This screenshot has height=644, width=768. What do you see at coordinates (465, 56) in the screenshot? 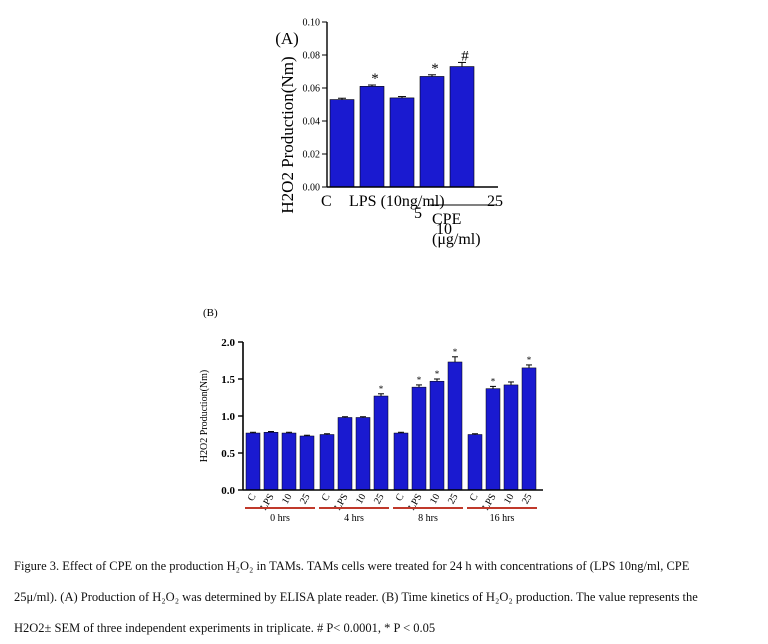
I see `chart-a-annotation: #` at bounding box center [465, 56].